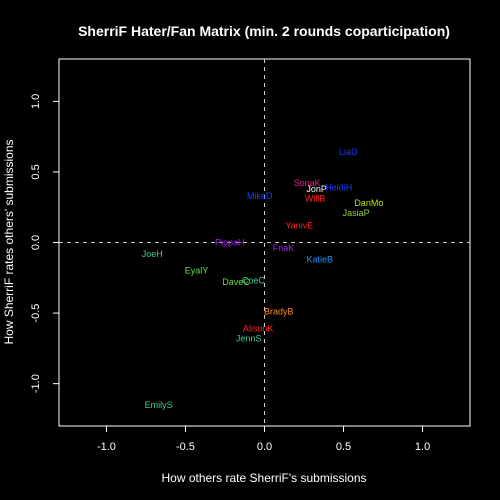 This screenshot has width=500, height=500. Describe the element at coordinates (320, 259) in the screenshot. I see `point-label-katieb: KatieB` at that location.